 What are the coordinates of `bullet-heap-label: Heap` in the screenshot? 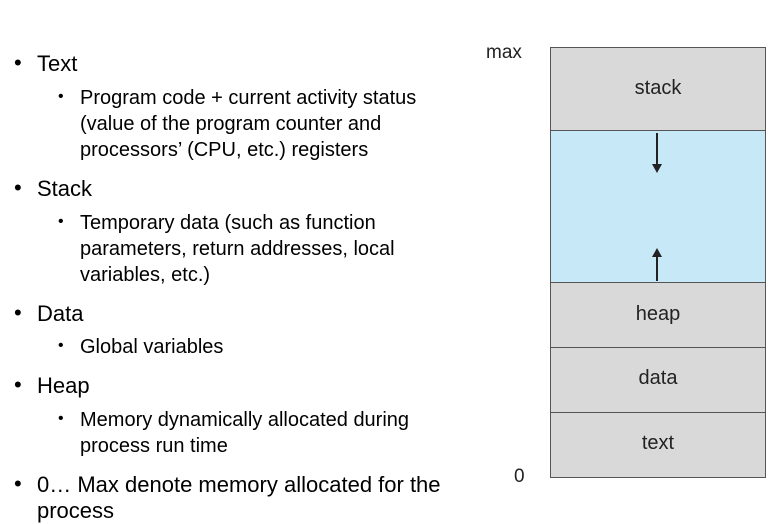 It's located at (63, 385).